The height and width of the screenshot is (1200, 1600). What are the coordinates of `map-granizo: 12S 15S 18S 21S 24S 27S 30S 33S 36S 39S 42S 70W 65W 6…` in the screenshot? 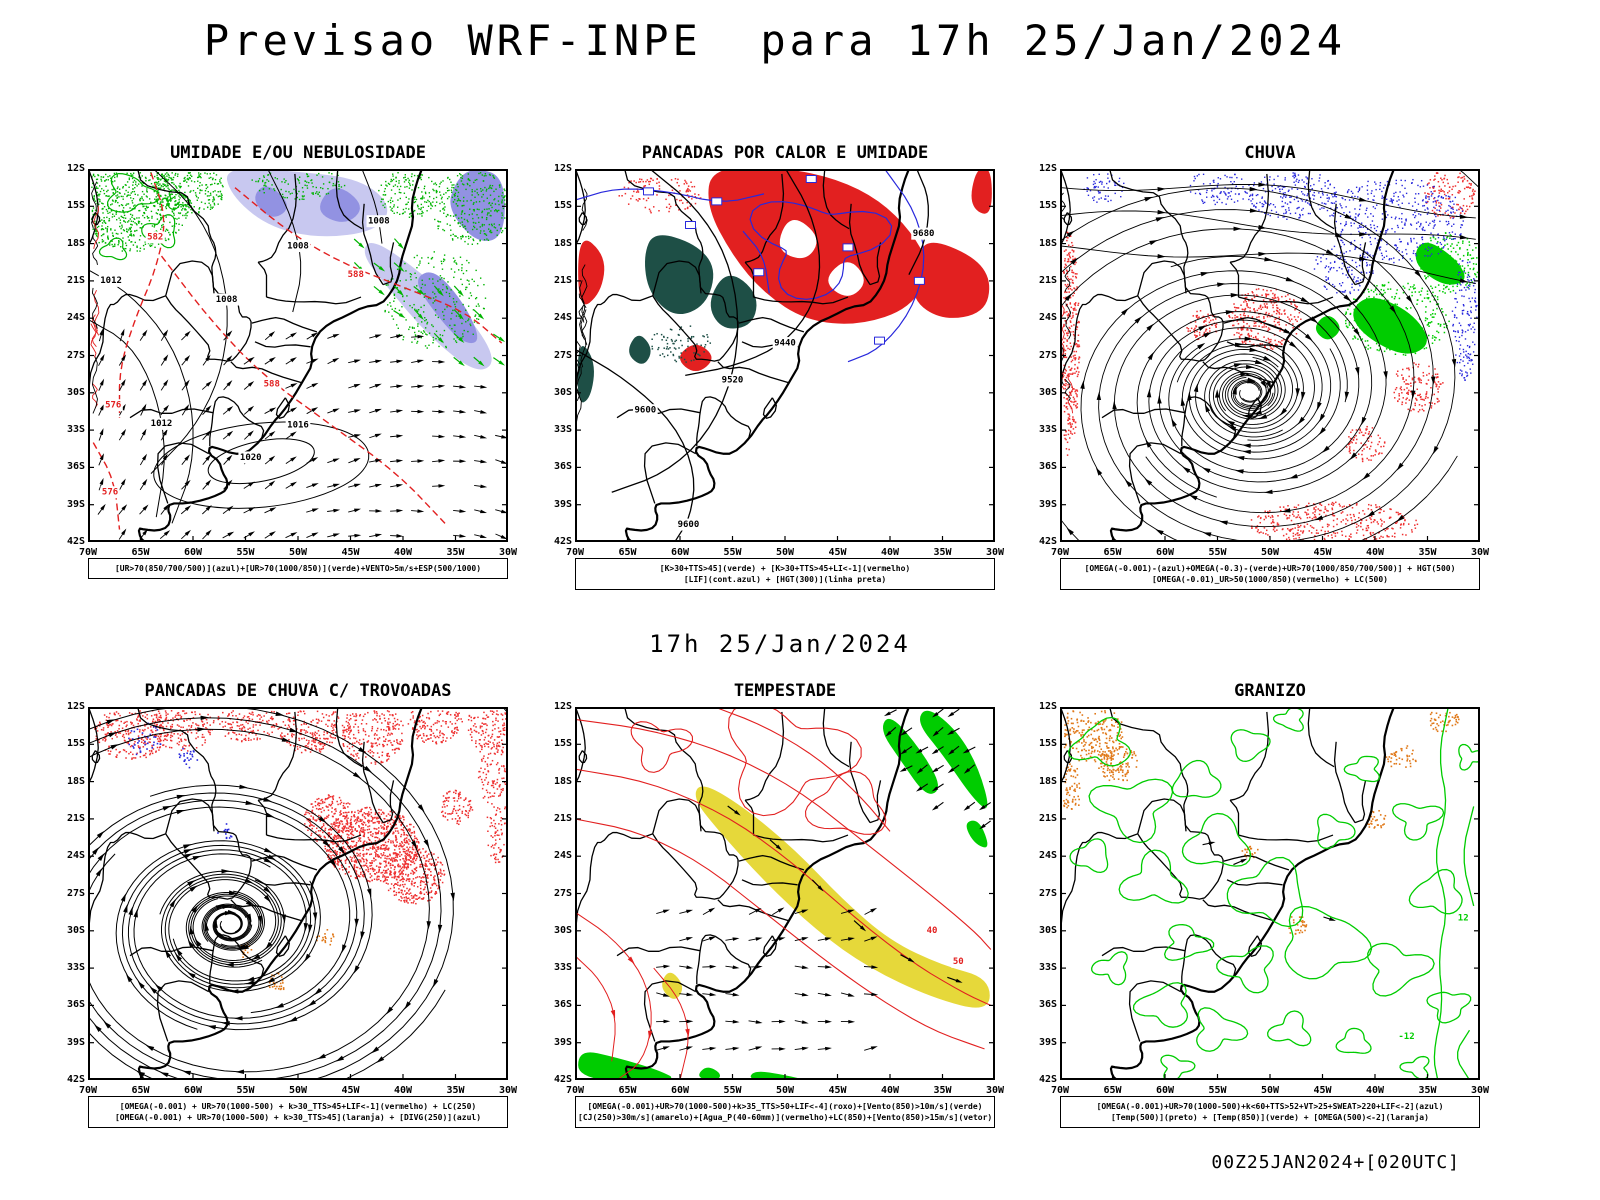 It's located at (1264, 899).